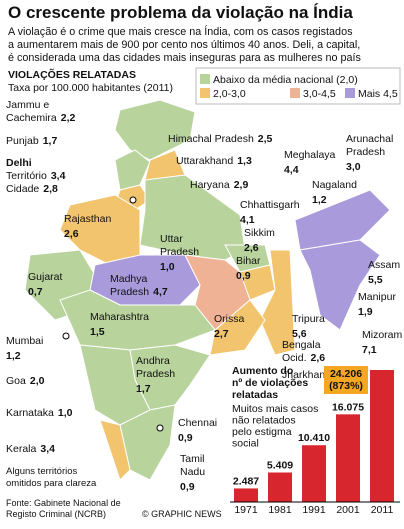  I want to click on state-value: 5,5, so click(375, 280).